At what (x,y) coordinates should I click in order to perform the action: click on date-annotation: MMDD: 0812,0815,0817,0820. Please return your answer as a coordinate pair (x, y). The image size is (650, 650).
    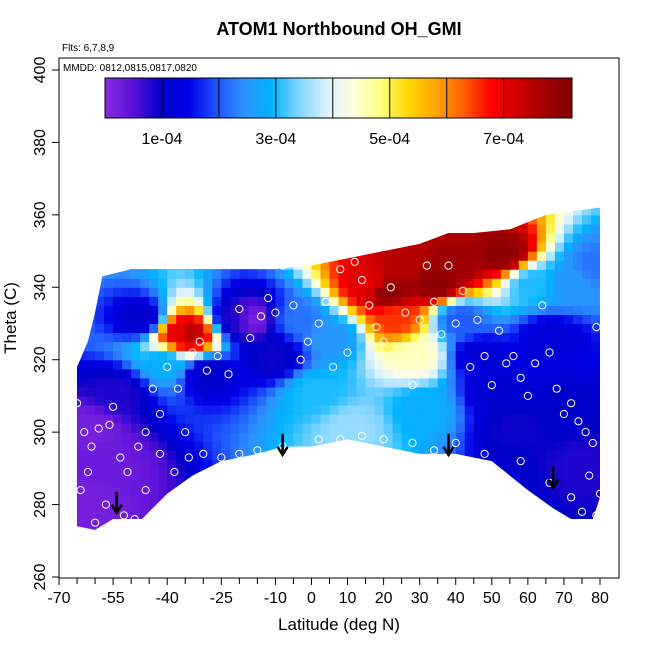
    Looking at the image, I should click on (130, 68).